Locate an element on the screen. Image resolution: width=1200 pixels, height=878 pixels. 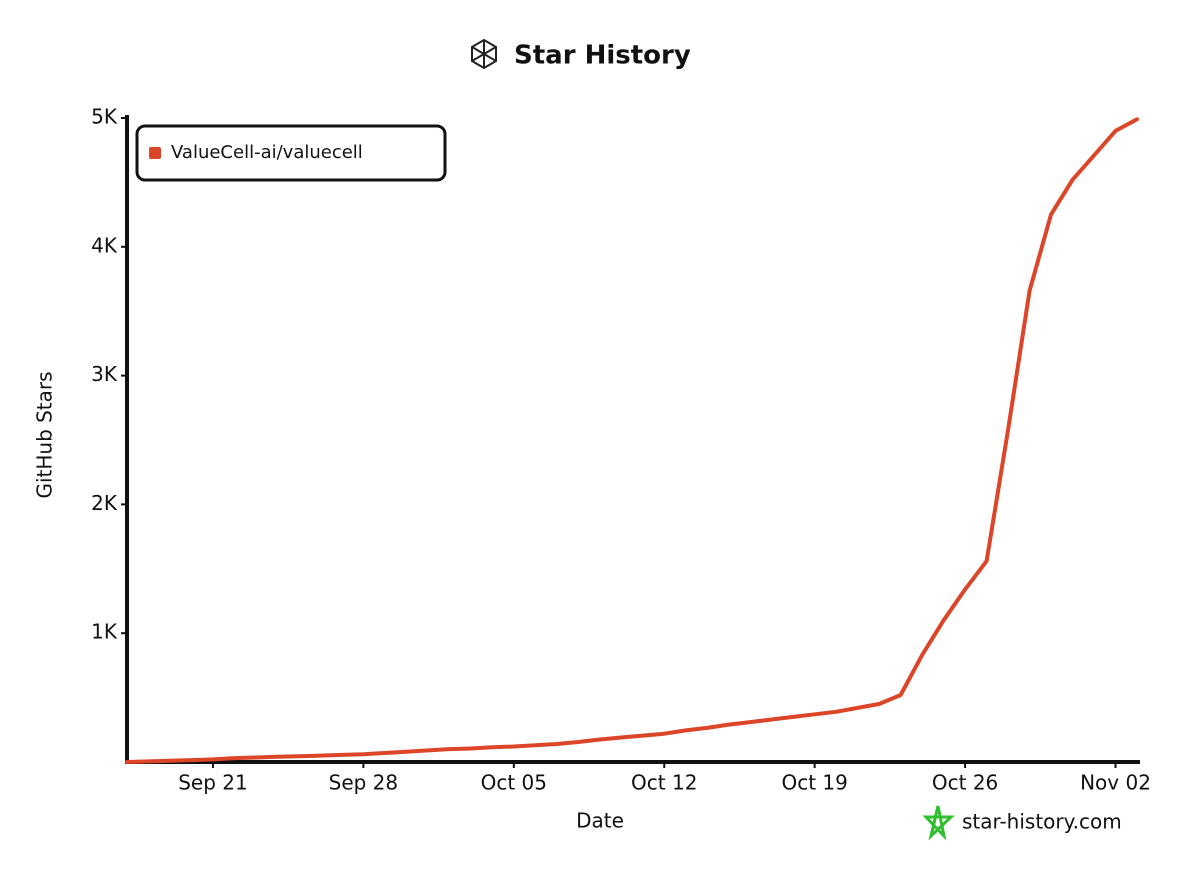
x-tick-label: Nov 02 is located at coordinates (1115, 783).